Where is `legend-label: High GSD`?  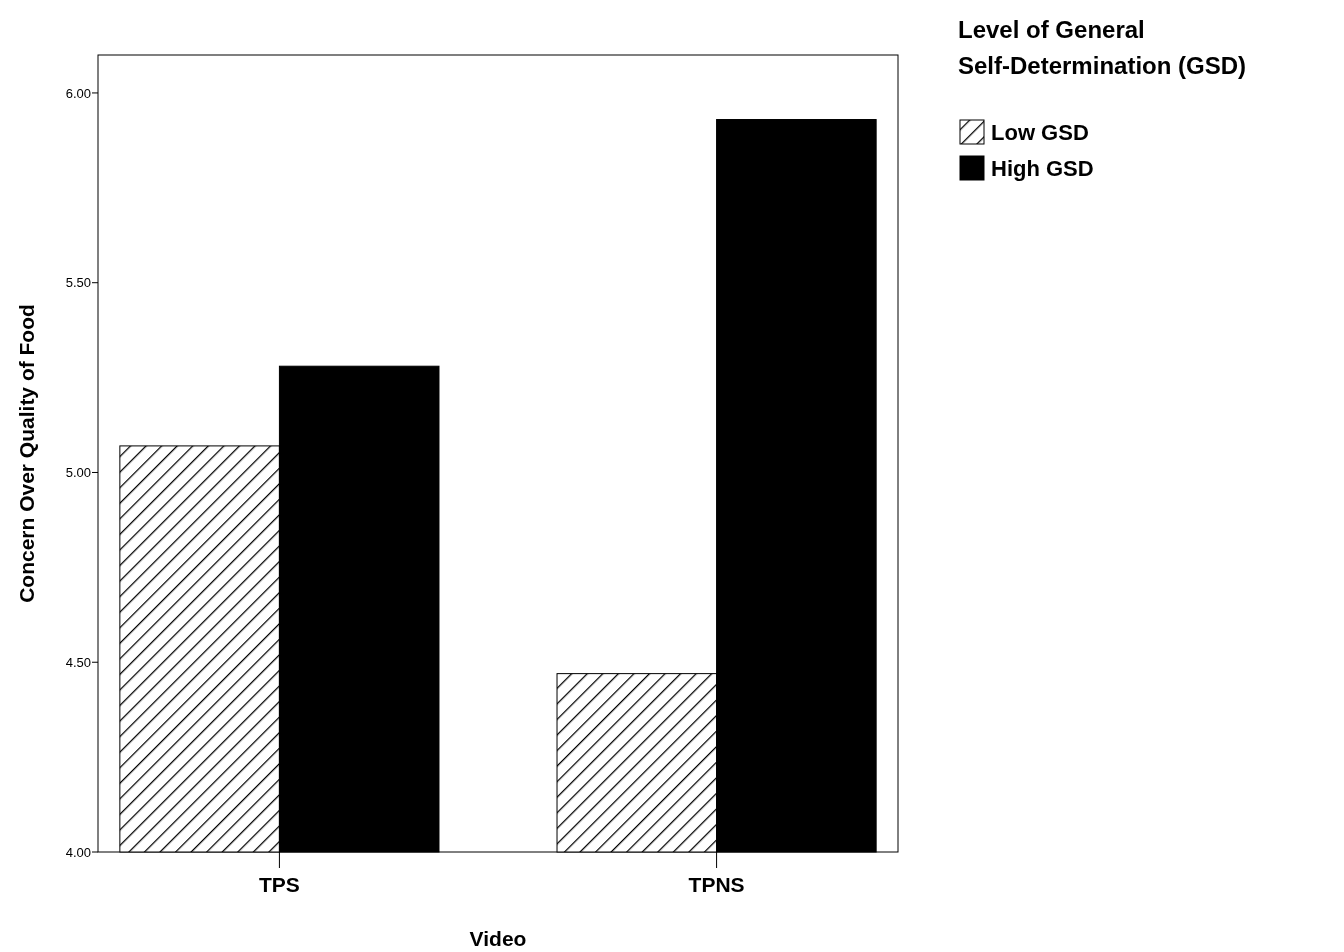
legend-label: High GSD is located at coordinates (1042, 168).